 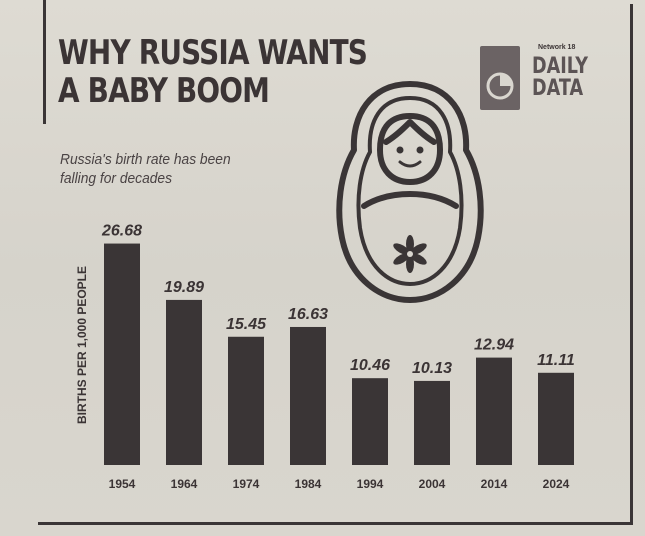 I want to click on subtitle-line-2: falling for decades, so click(x=116, y=178).